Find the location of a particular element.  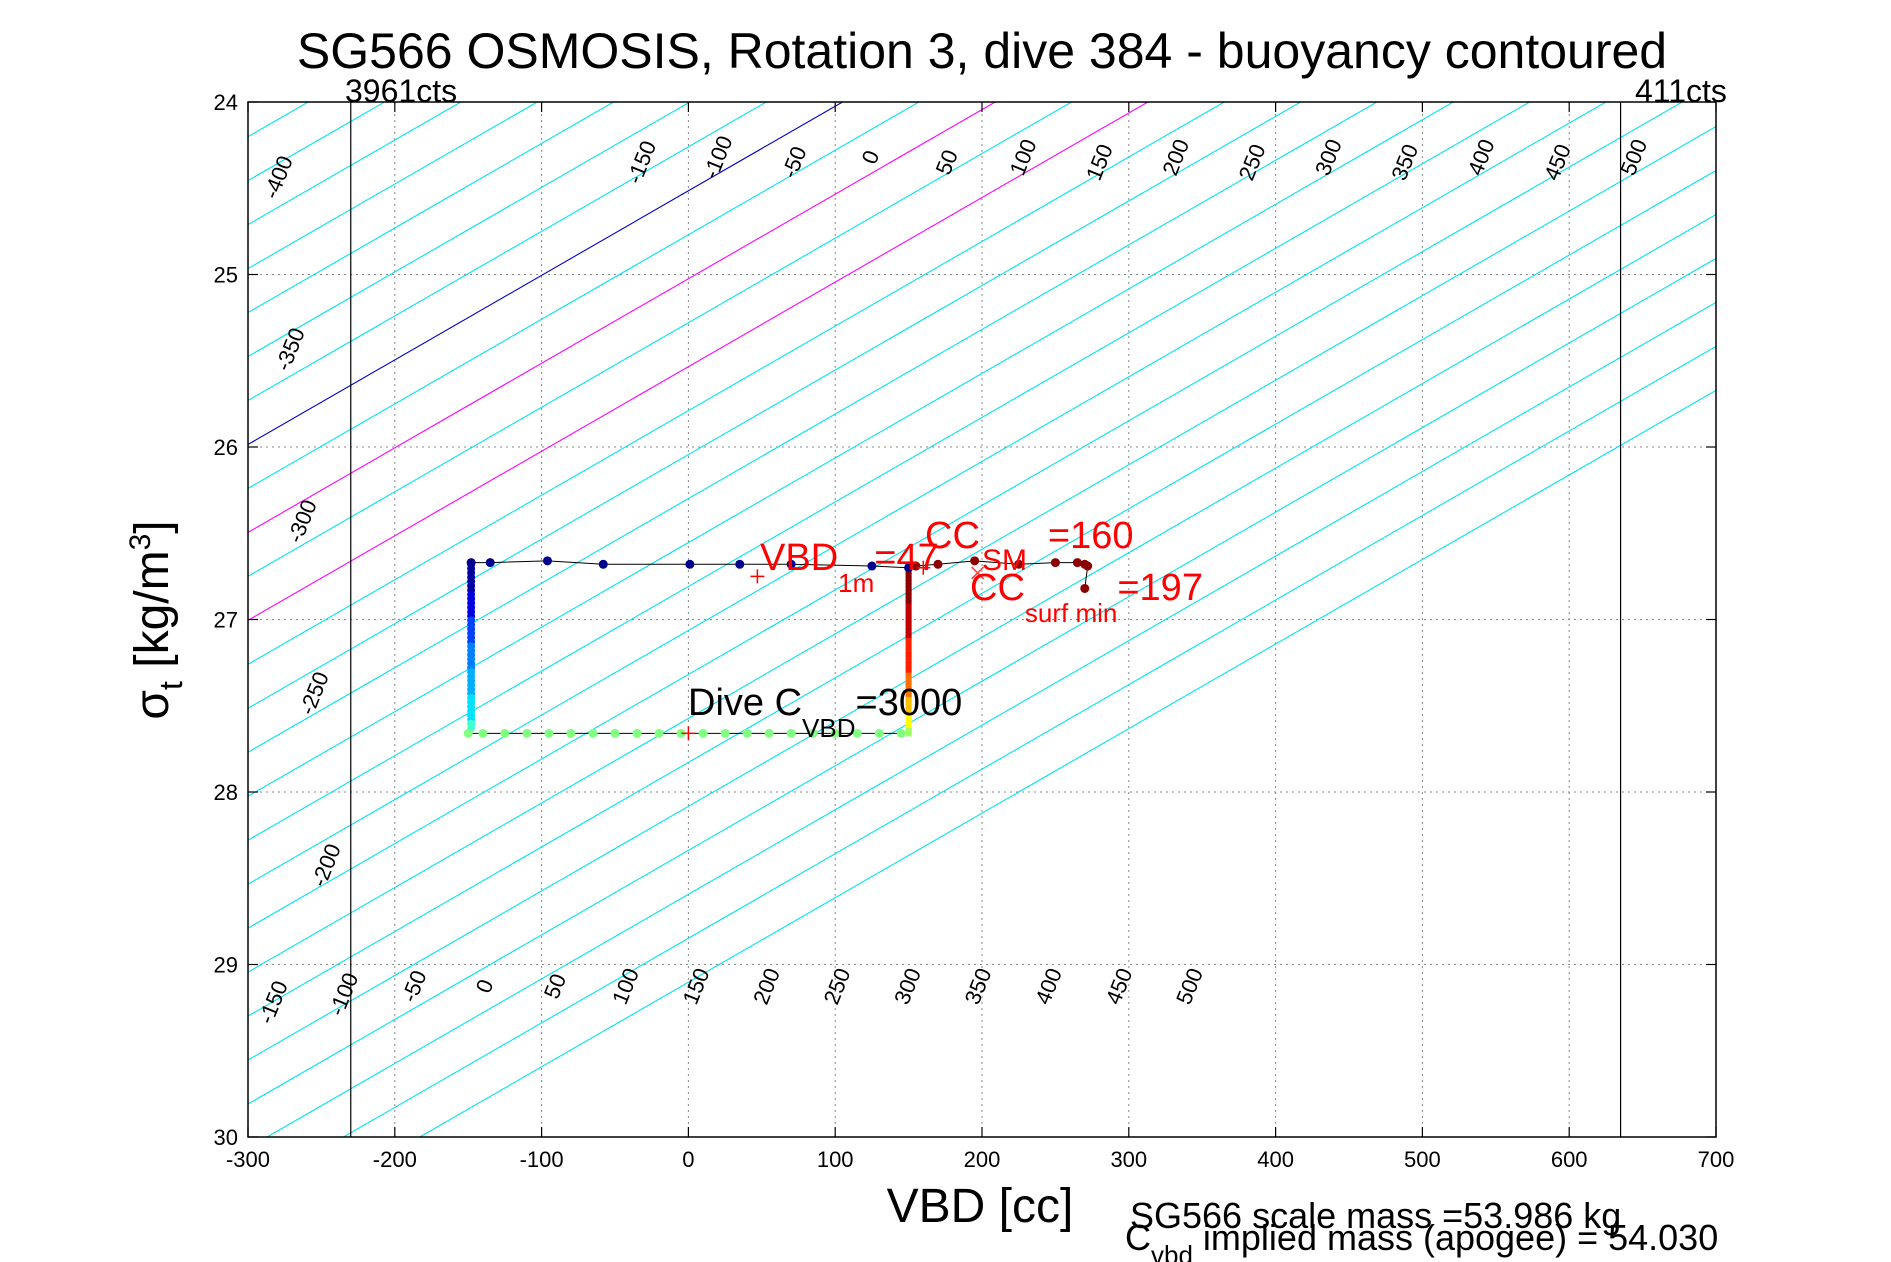

vbd-max-label: 3961cts is located at coordinates (401, 91).